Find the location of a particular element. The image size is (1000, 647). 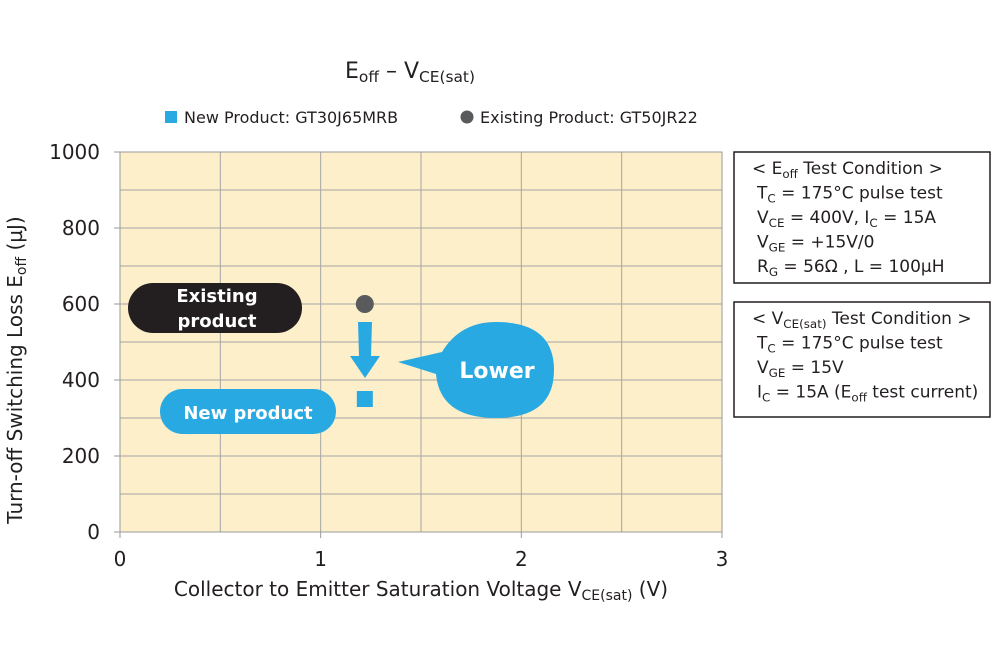

new-label: New product is located at coordinates (248, 413).